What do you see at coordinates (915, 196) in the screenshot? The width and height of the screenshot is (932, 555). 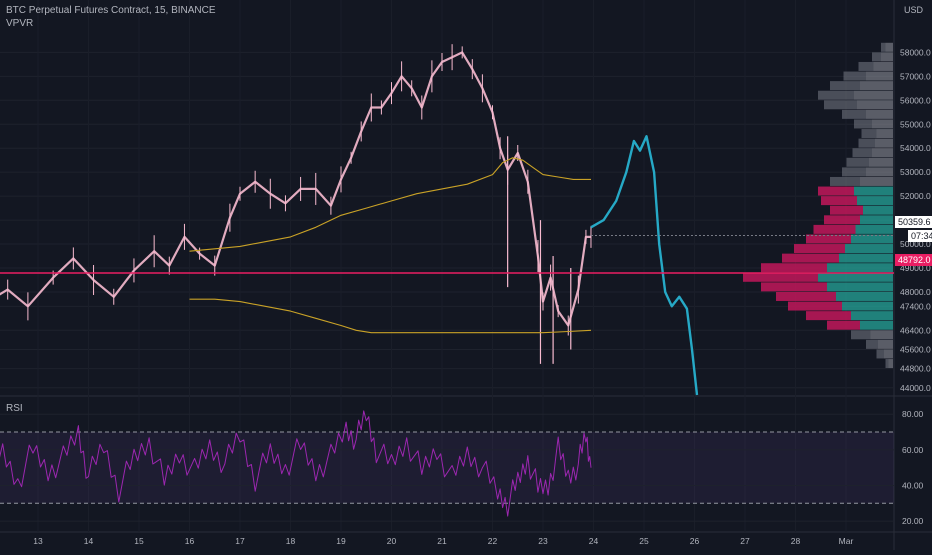 I see `price-tick-label: 52000.0` at bounding box center [915, 196].